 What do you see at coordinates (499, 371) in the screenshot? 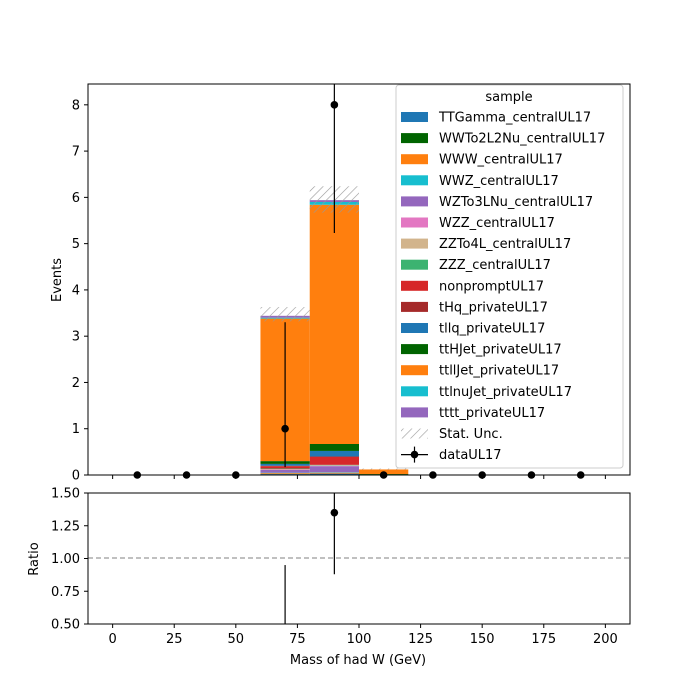
I see `legend-label-ttllJet_privateUL17: ttllJet_privateUL17` at bounding box center [499, 371].